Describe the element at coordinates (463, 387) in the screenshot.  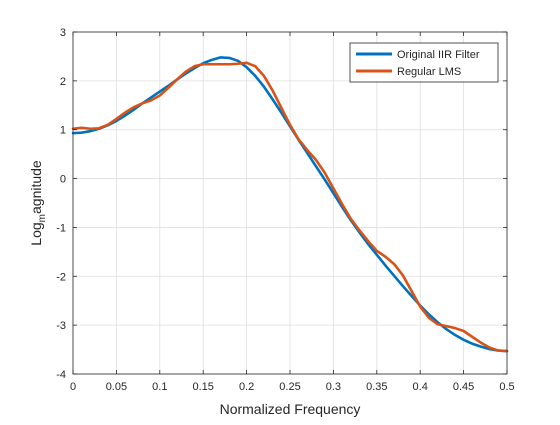
I see `x-tick-label: 0.45` at that location.